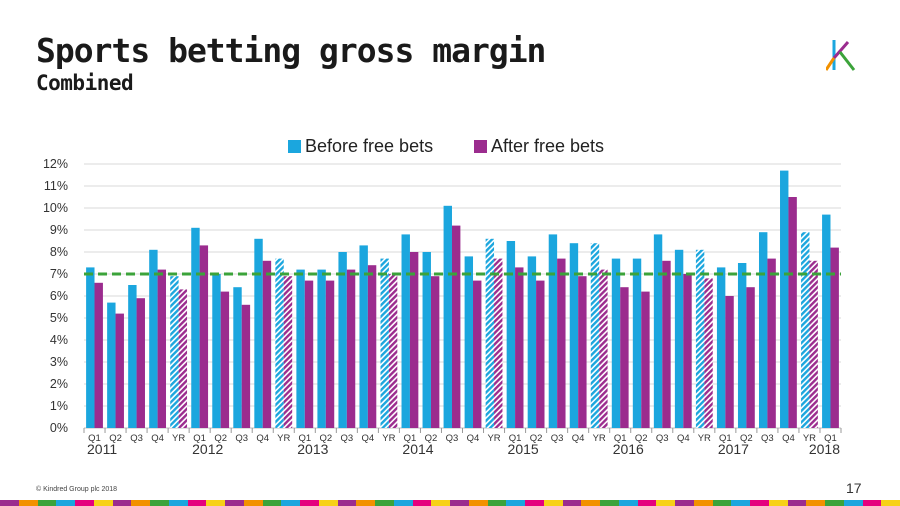 The image size is (900, 506). I want to click on legend-swatch-after, so click(480, 146).